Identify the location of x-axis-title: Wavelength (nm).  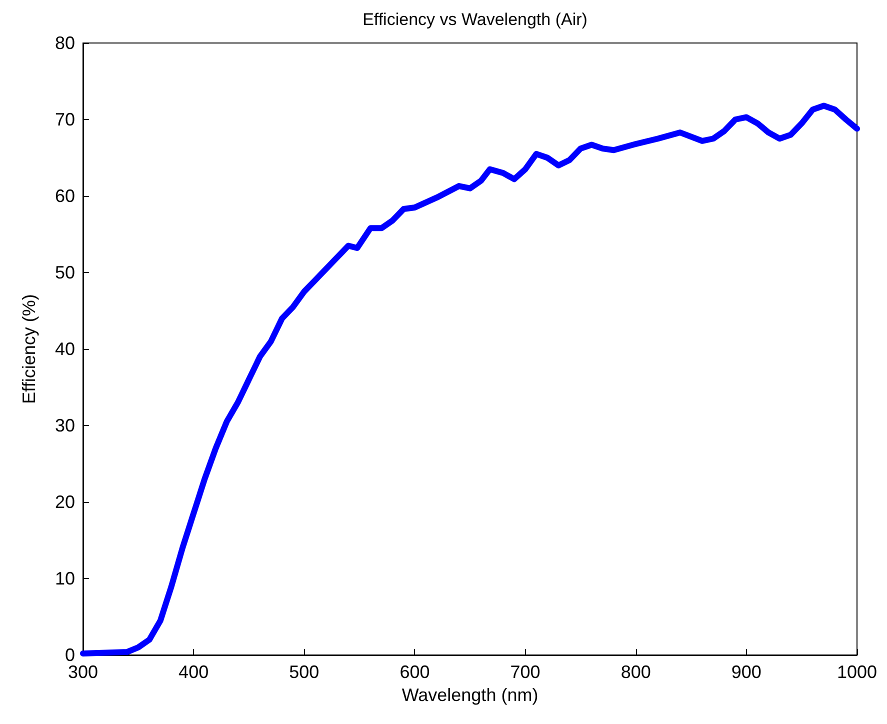
(470, 694).